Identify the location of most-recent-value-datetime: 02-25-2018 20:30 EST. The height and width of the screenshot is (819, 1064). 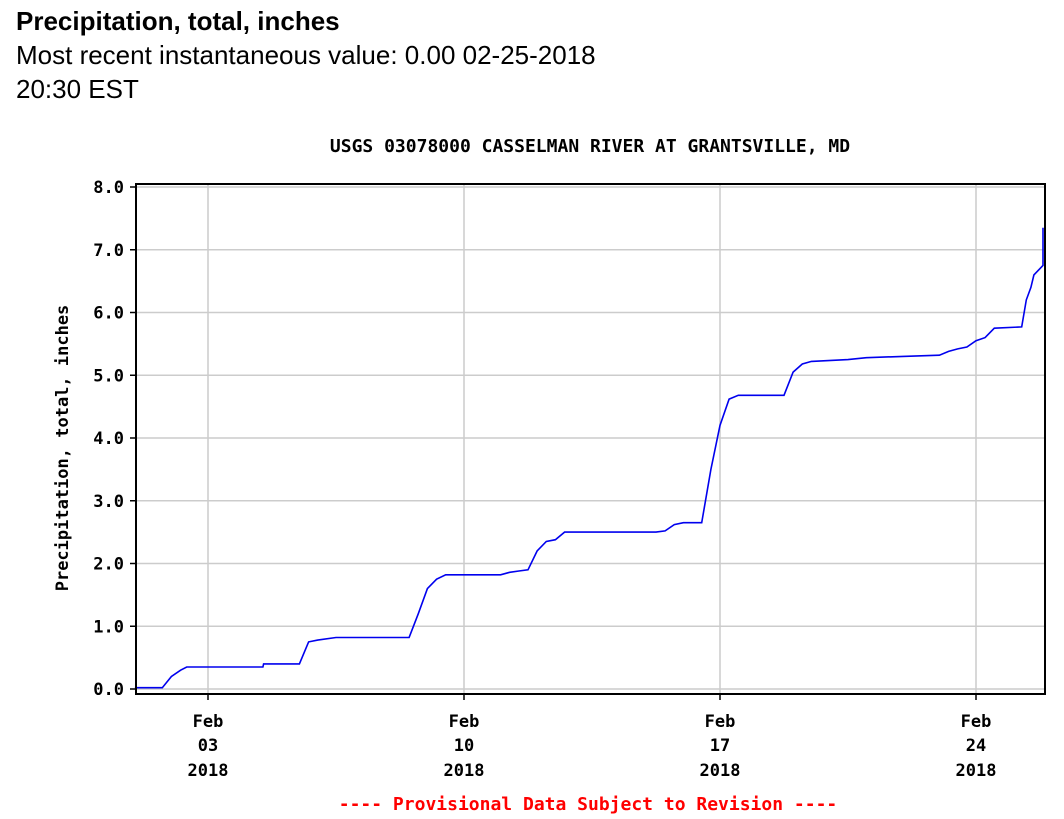
(317, 72).